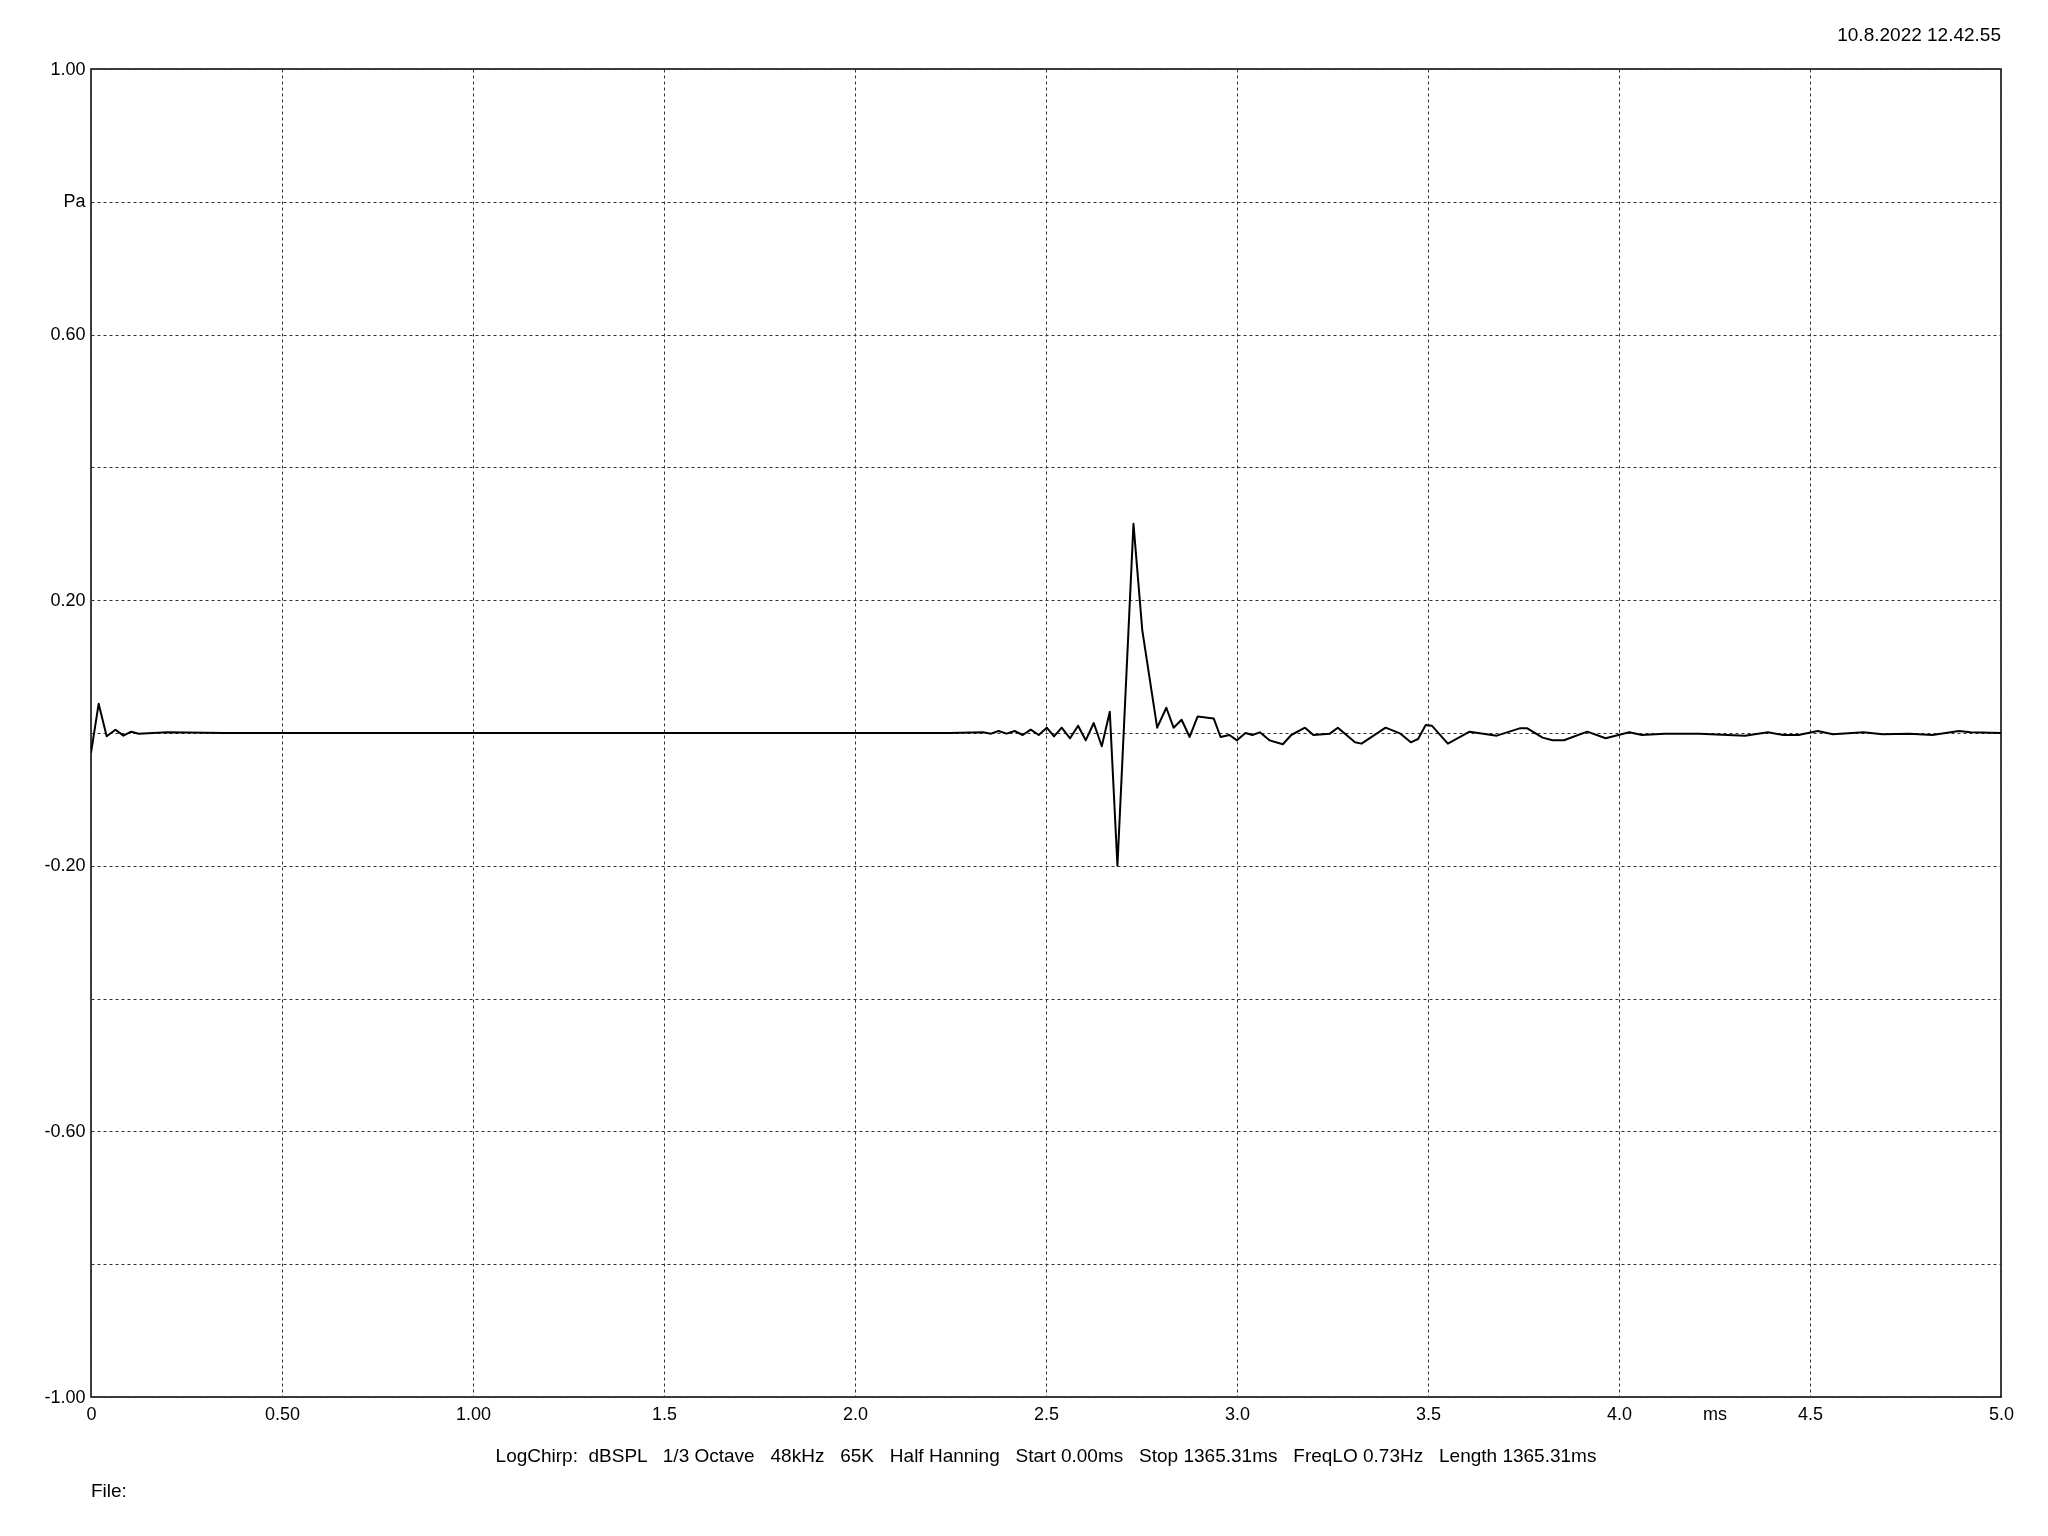  I want to click on x-axis-title: ms, so click(1715, 1413).